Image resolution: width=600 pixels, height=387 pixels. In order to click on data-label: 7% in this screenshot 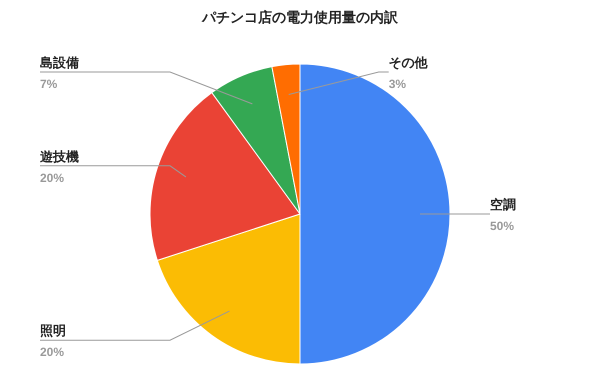, I will do `click(49, 84)`.